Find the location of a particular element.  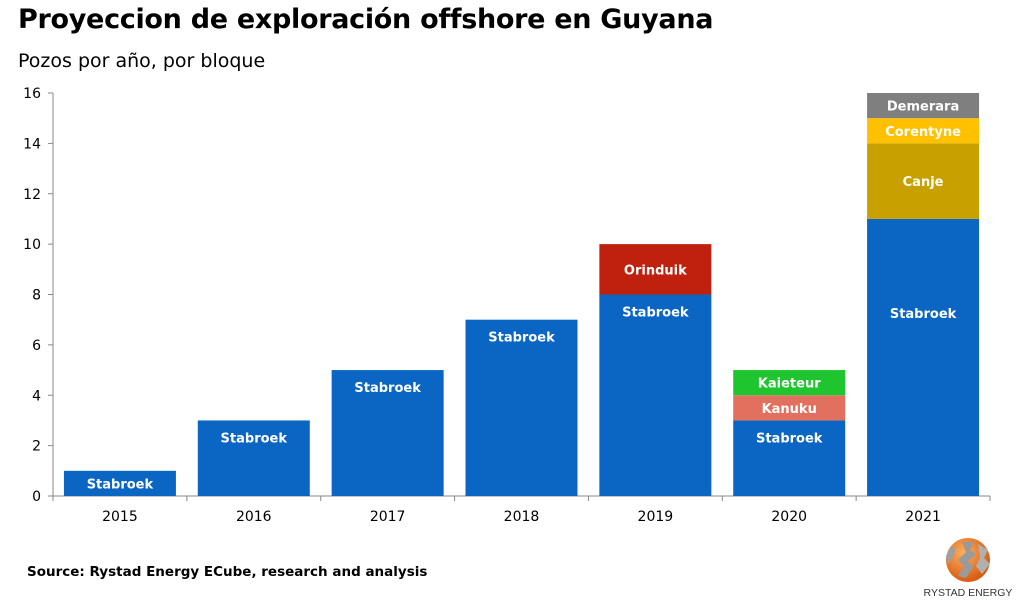

x-tick-label: 2018 is located at coordinates (522, 517).